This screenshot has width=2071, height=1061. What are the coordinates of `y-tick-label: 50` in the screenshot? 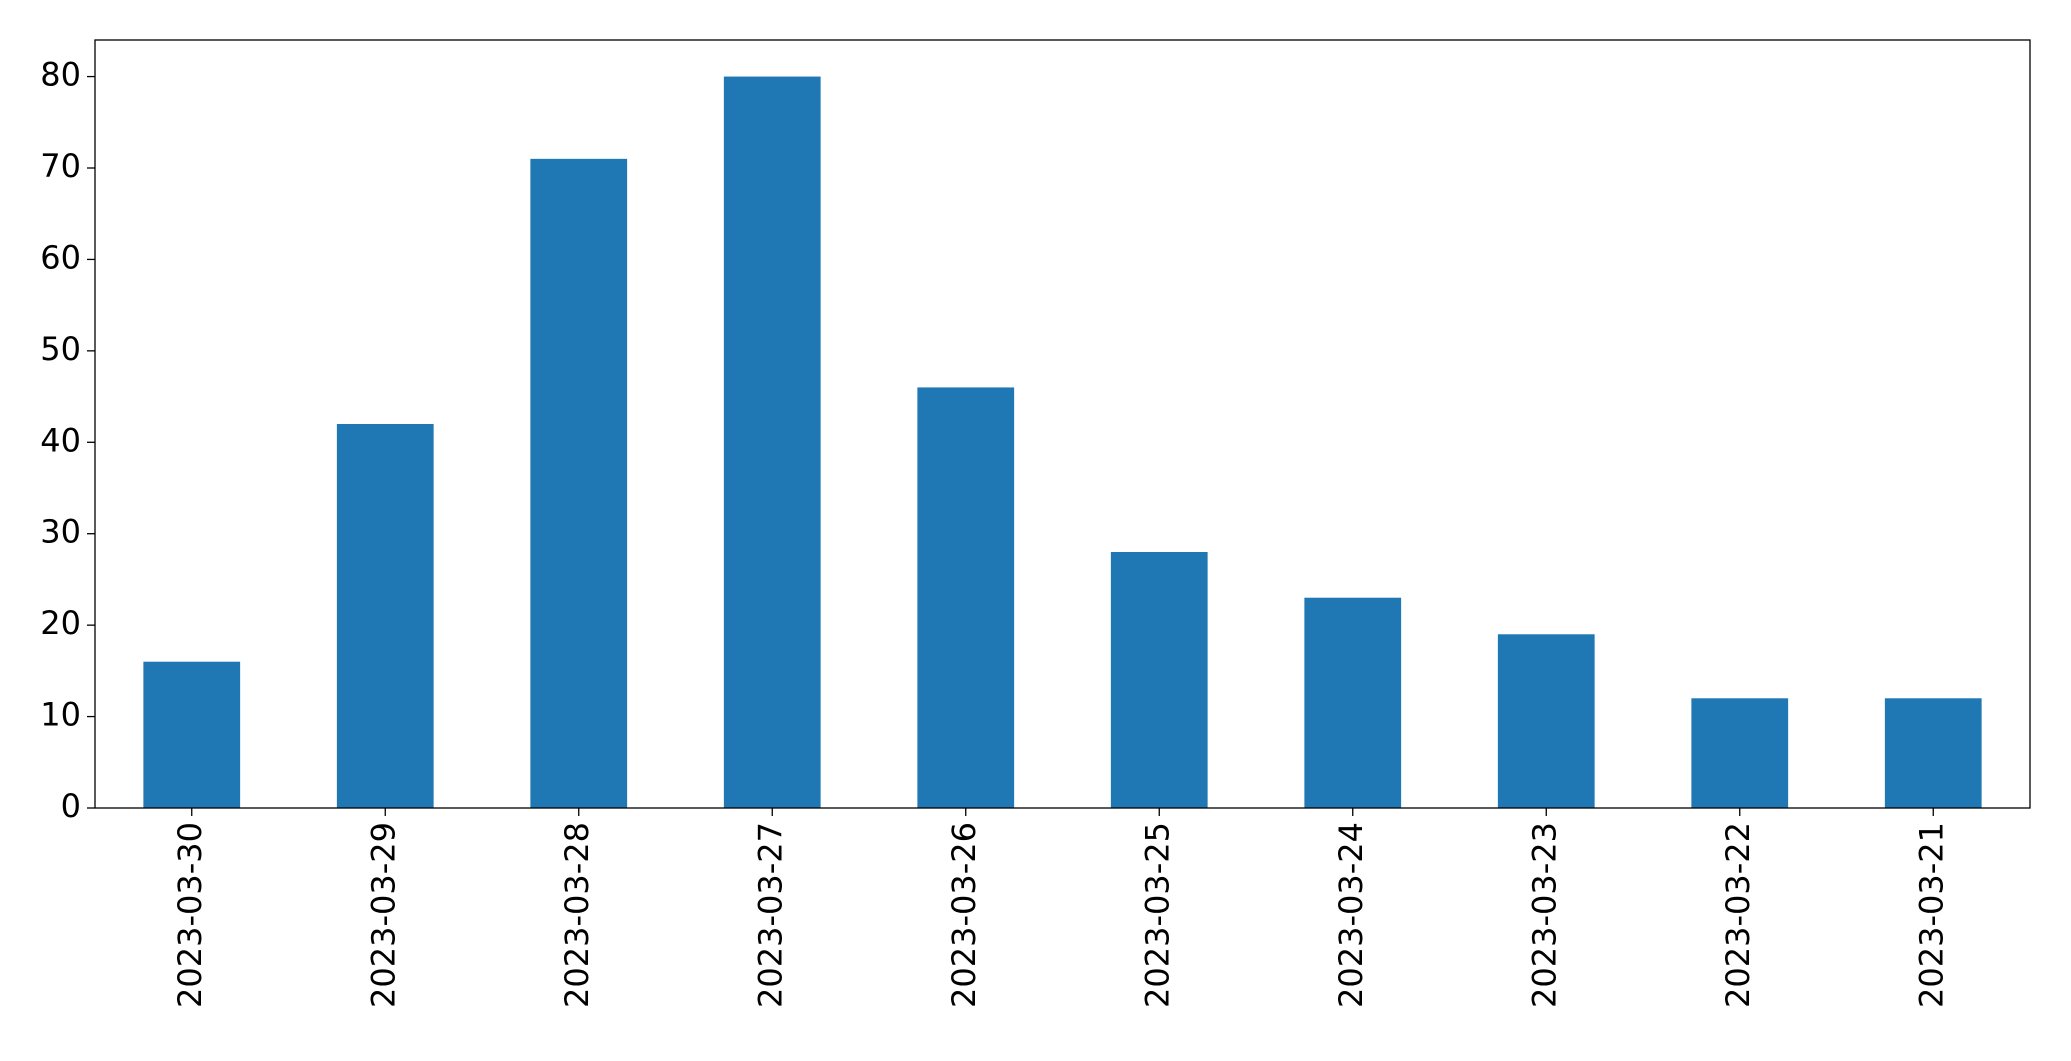 It's located at (60, 349).